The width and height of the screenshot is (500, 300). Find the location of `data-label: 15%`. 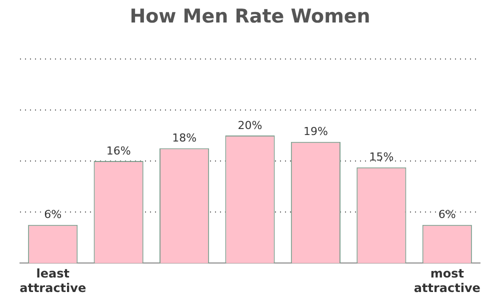

data-label: 15% is located at coordinates (381, 157).